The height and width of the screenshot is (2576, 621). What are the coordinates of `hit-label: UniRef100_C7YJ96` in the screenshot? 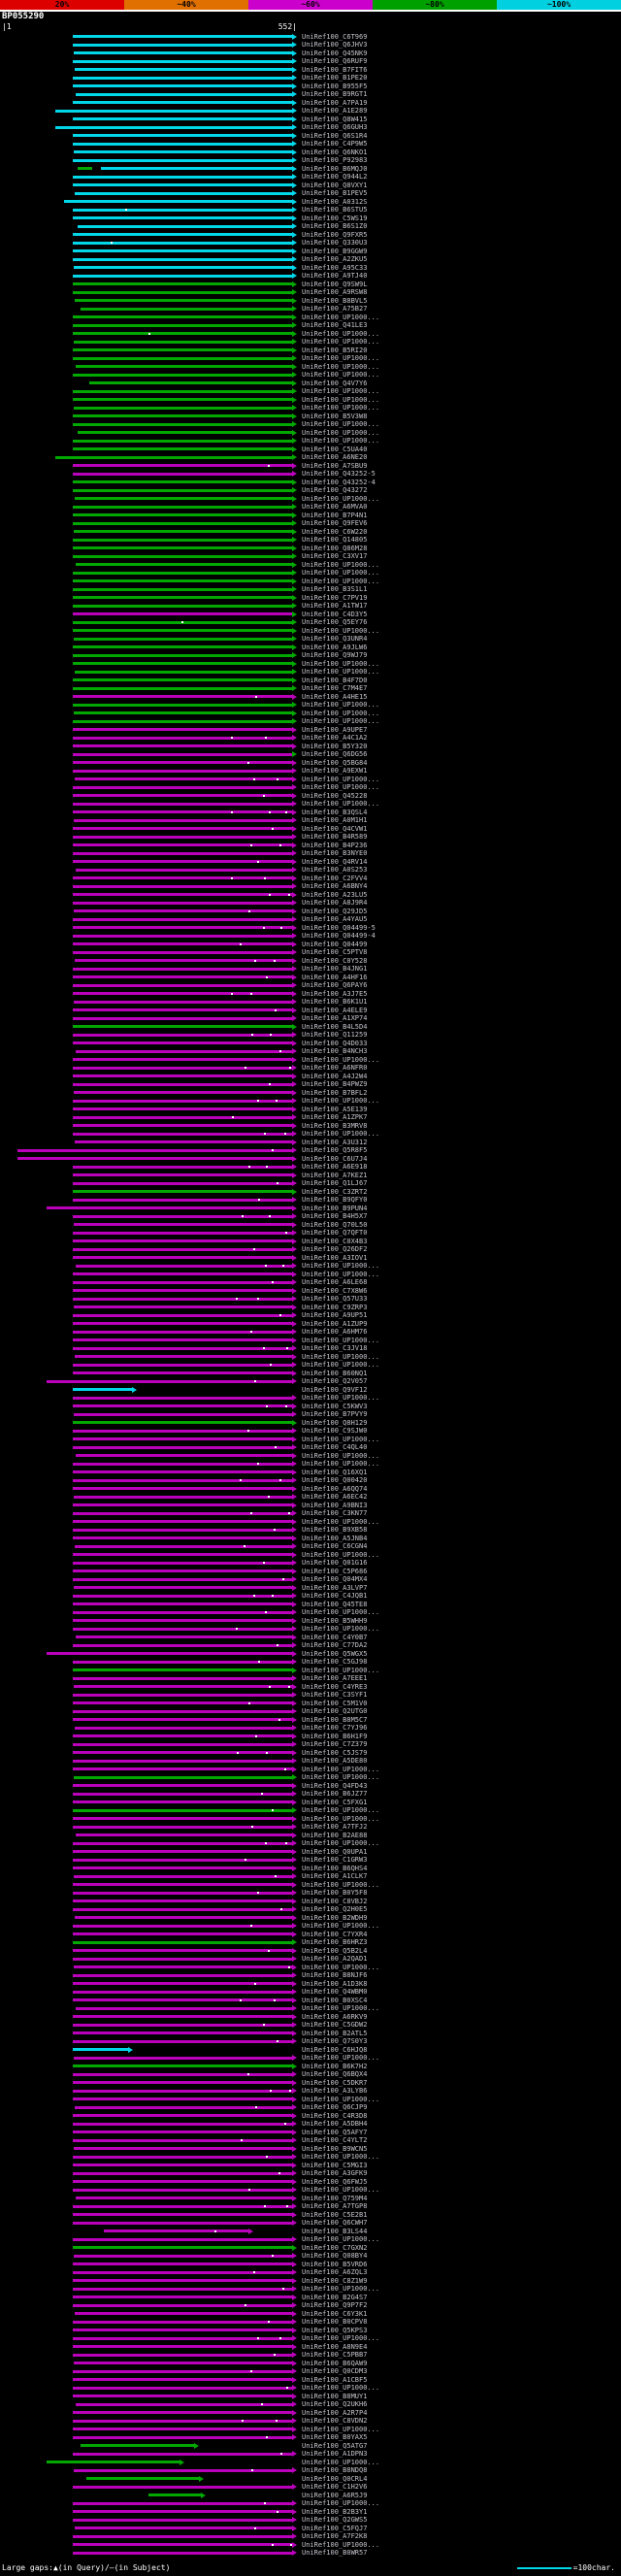 It's located at (335, 1728).